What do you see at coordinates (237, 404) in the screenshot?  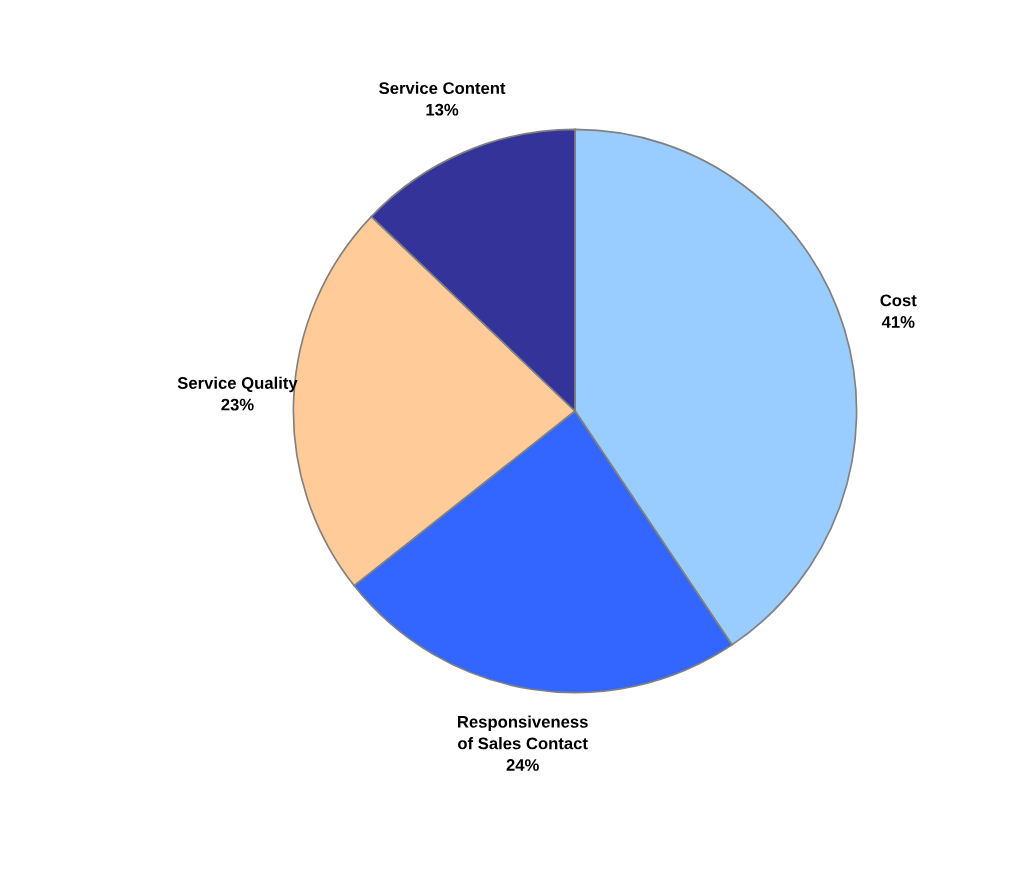 I see `data-label: 23%` at bounding box center [237, 404].